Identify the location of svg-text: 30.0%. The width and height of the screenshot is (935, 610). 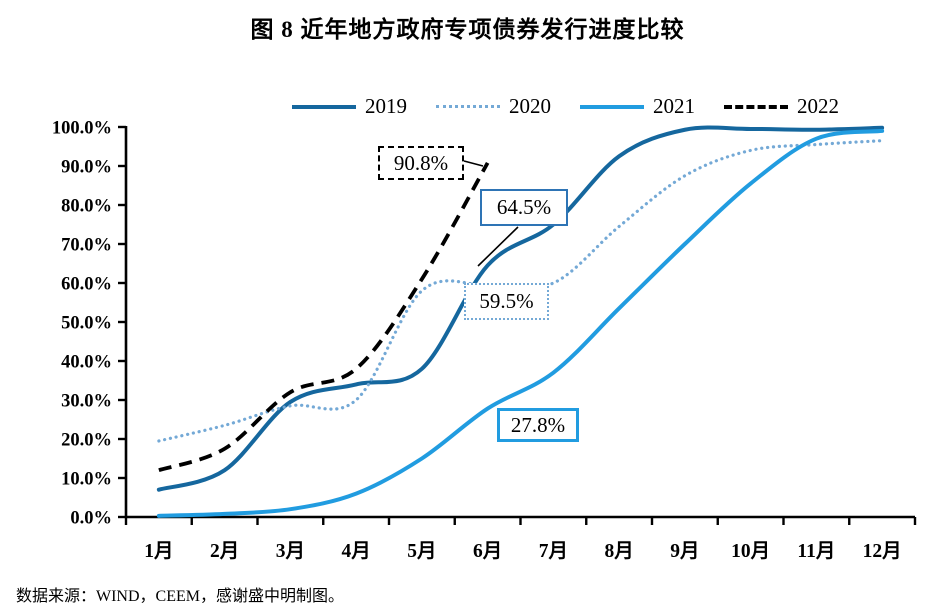
(86, 402).